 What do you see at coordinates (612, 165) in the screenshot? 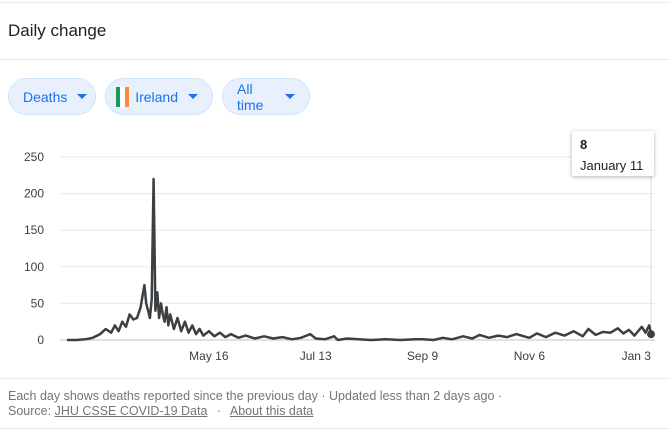
I see `tooltip-date: January 11` at bounding box center [612, 165].